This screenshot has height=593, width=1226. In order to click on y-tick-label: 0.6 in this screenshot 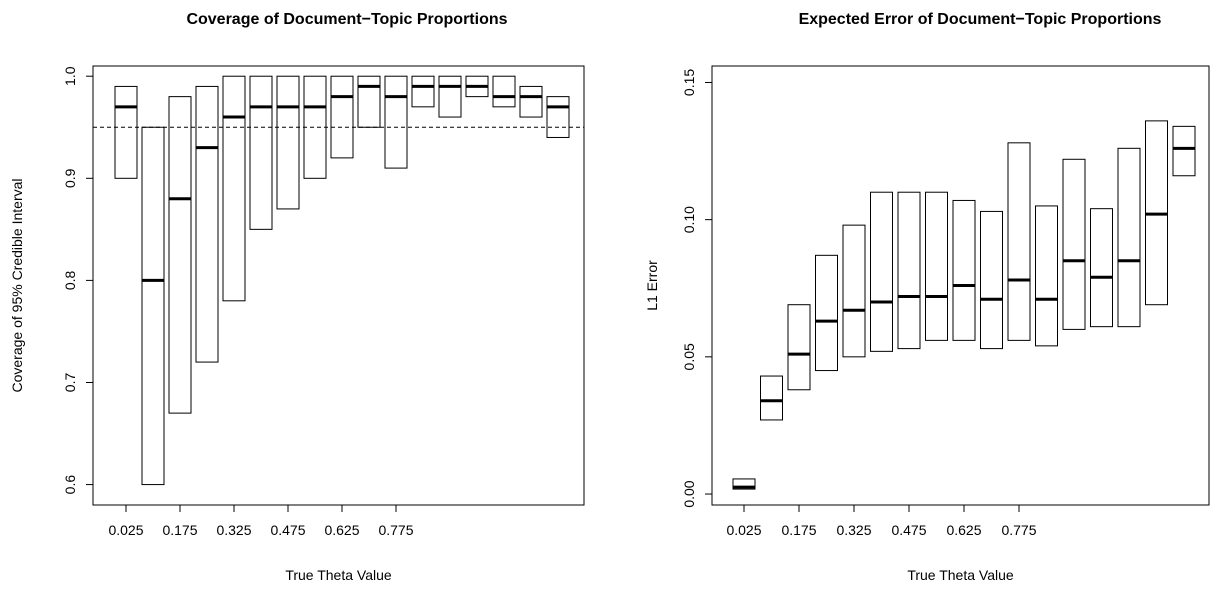, I will do `click(70, 485)`.